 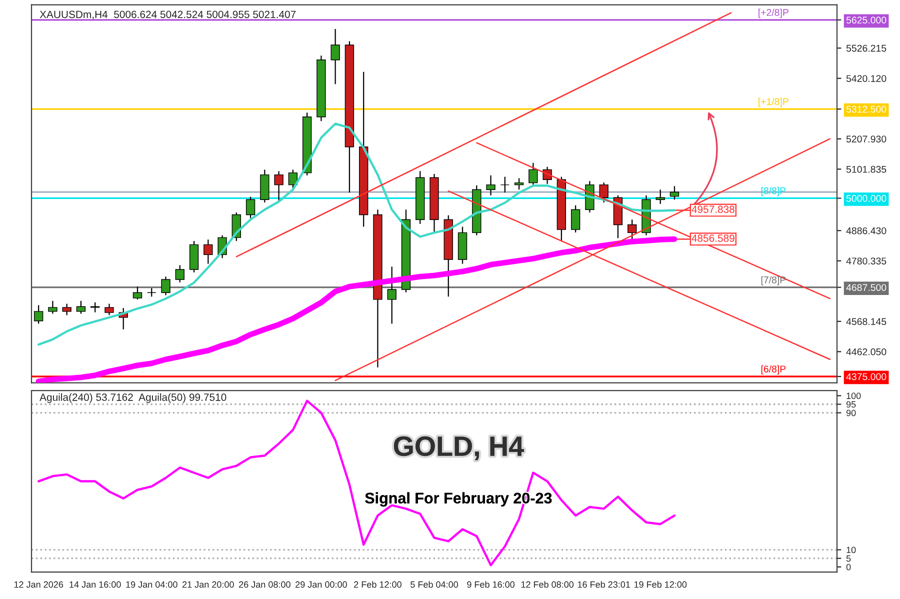 What do you see at coordinates (264, 584) in the screenshot?
I see `x-tick-label: 26 Jan 08:00` at bounding box center [264, 584].